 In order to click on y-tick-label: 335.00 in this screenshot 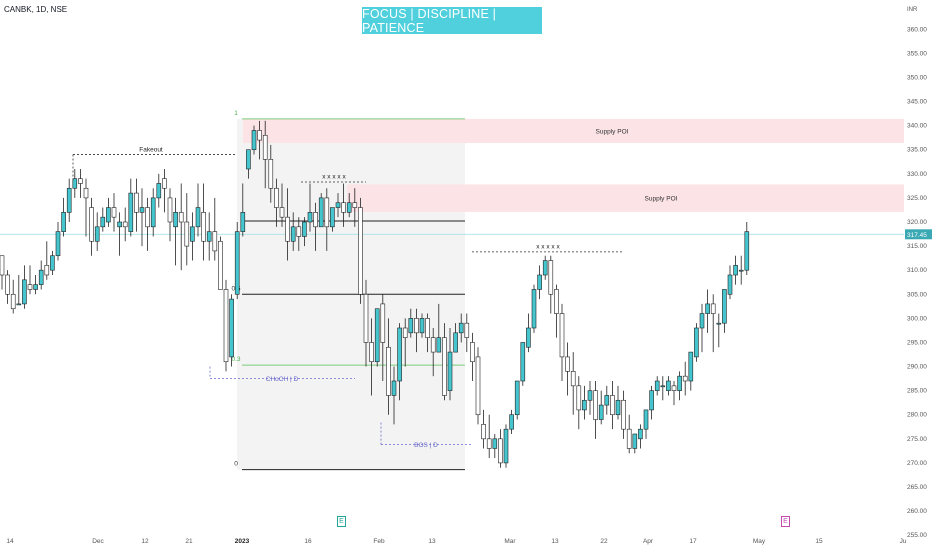, I will do `click(917, 150)`.